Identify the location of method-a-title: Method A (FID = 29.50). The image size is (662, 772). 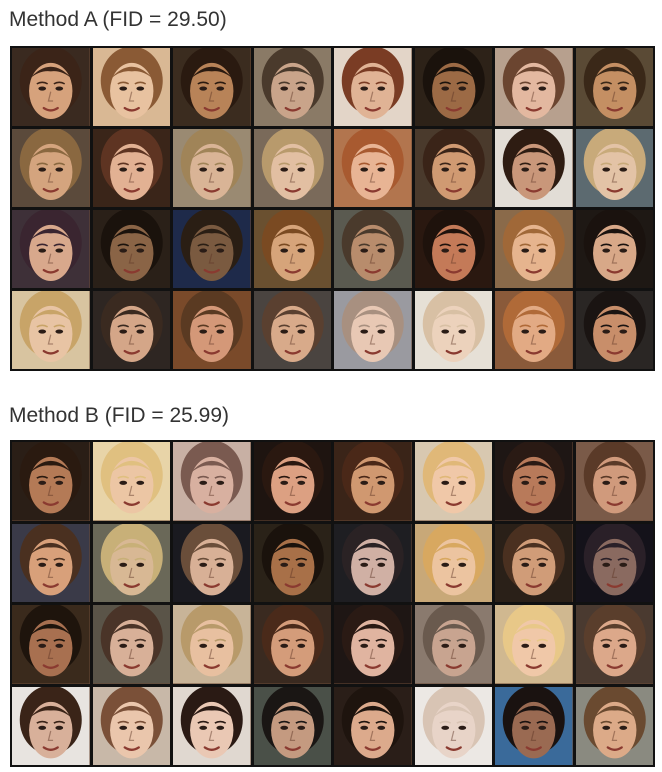
(118, 19).